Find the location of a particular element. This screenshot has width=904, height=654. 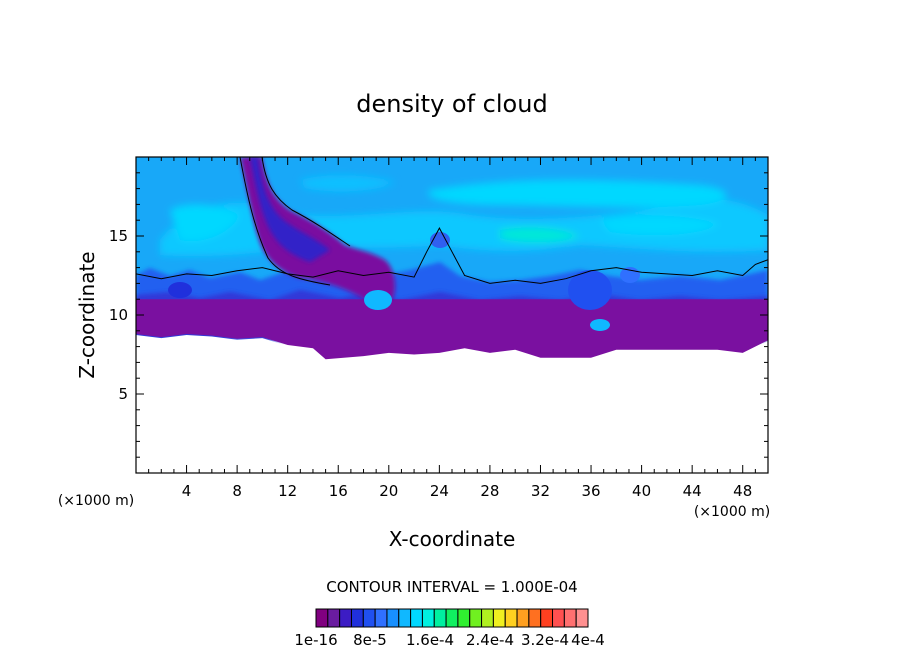

x-unit-right: (×1000 m) is located at coordinates (732, 512).